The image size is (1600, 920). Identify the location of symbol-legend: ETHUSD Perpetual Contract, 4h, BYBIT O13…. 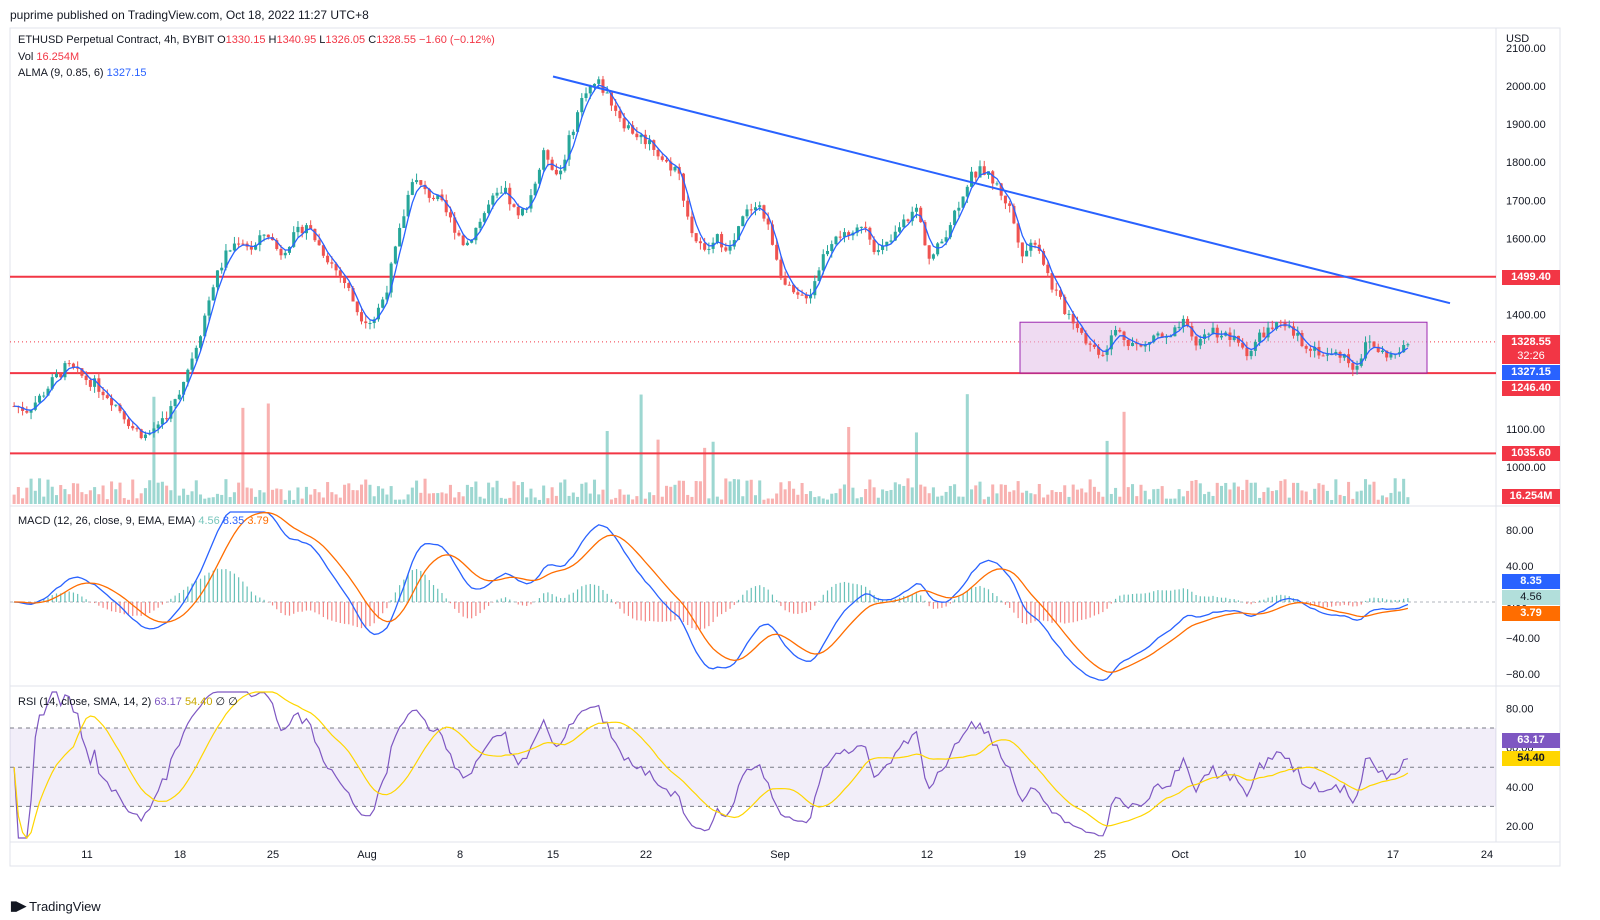
(256, 40).